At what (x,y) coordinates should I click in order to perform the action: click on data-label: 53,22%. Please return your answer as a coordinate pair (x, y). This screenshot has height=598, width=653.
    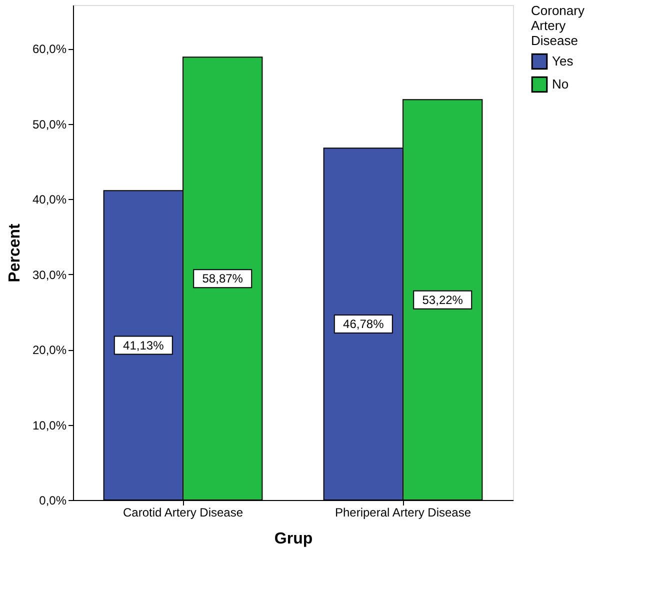
    Looking at the image, I should click on (443, 299).